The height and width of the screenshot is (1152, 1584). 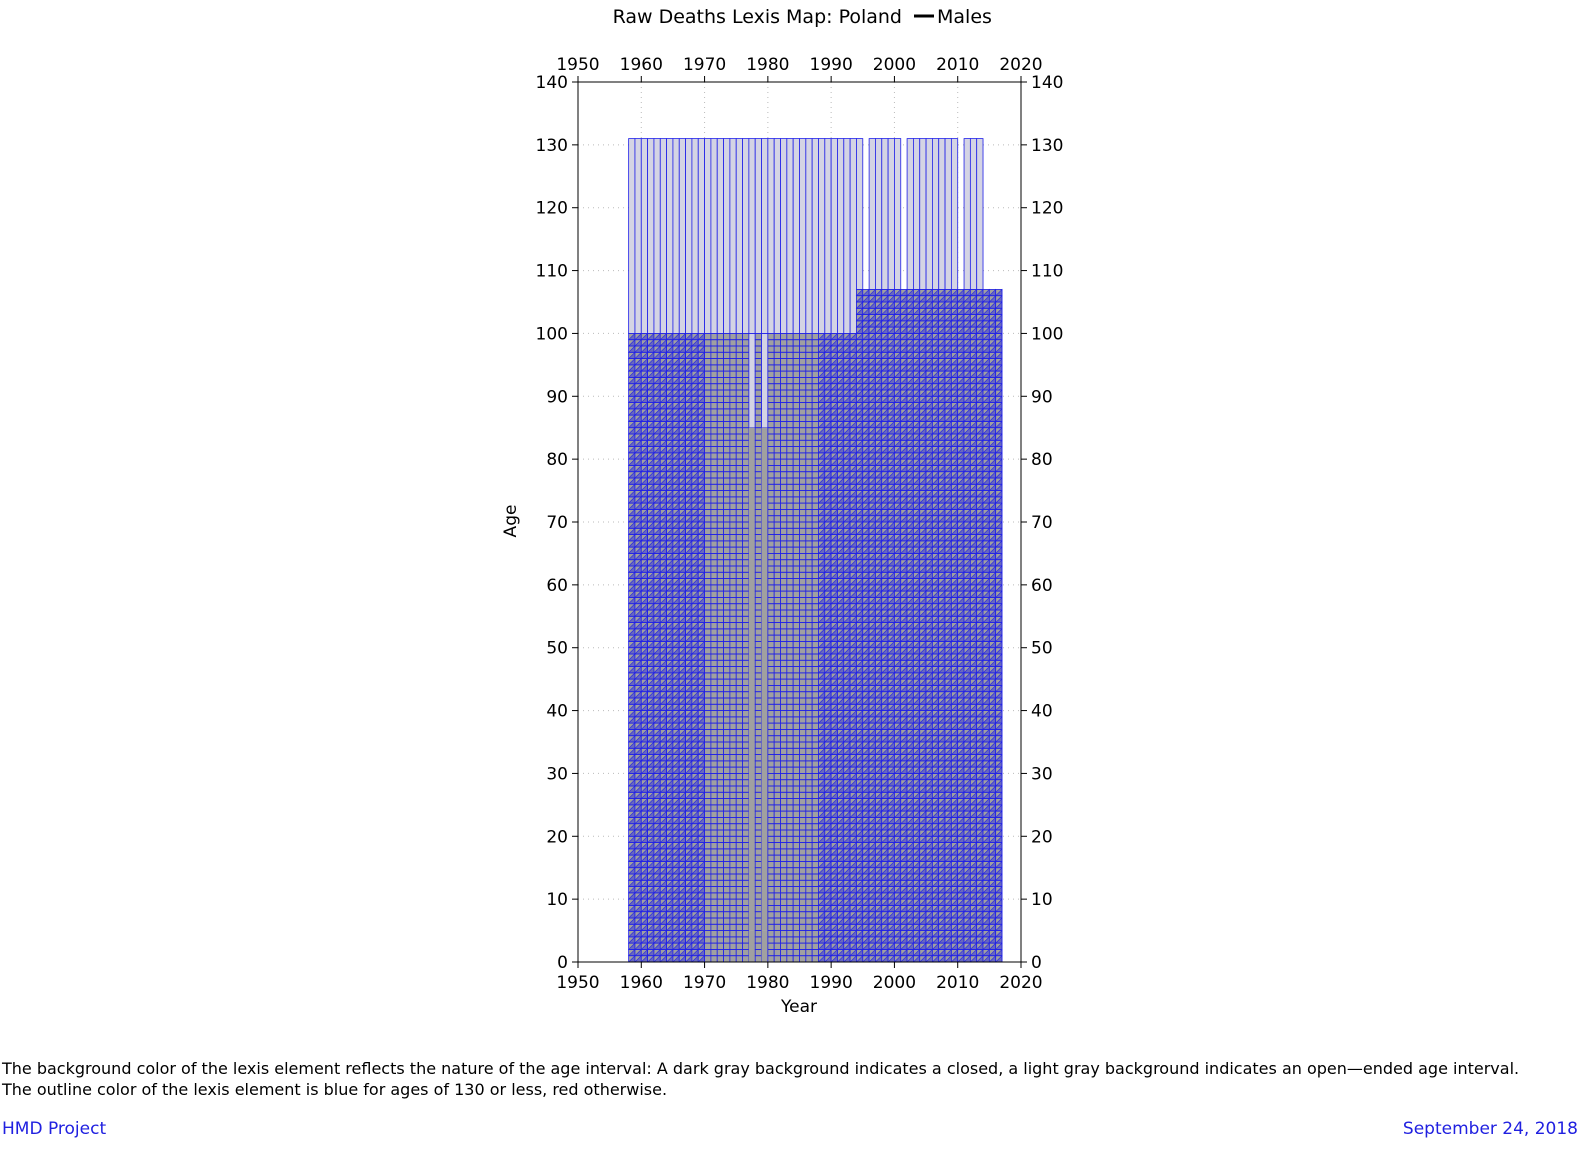 What do you see at coordinates (757, 17) in the screenshot?
I see `chart-title-text: Raw Deaths Lexis Map: Poland` at bounding box center [757, 17].